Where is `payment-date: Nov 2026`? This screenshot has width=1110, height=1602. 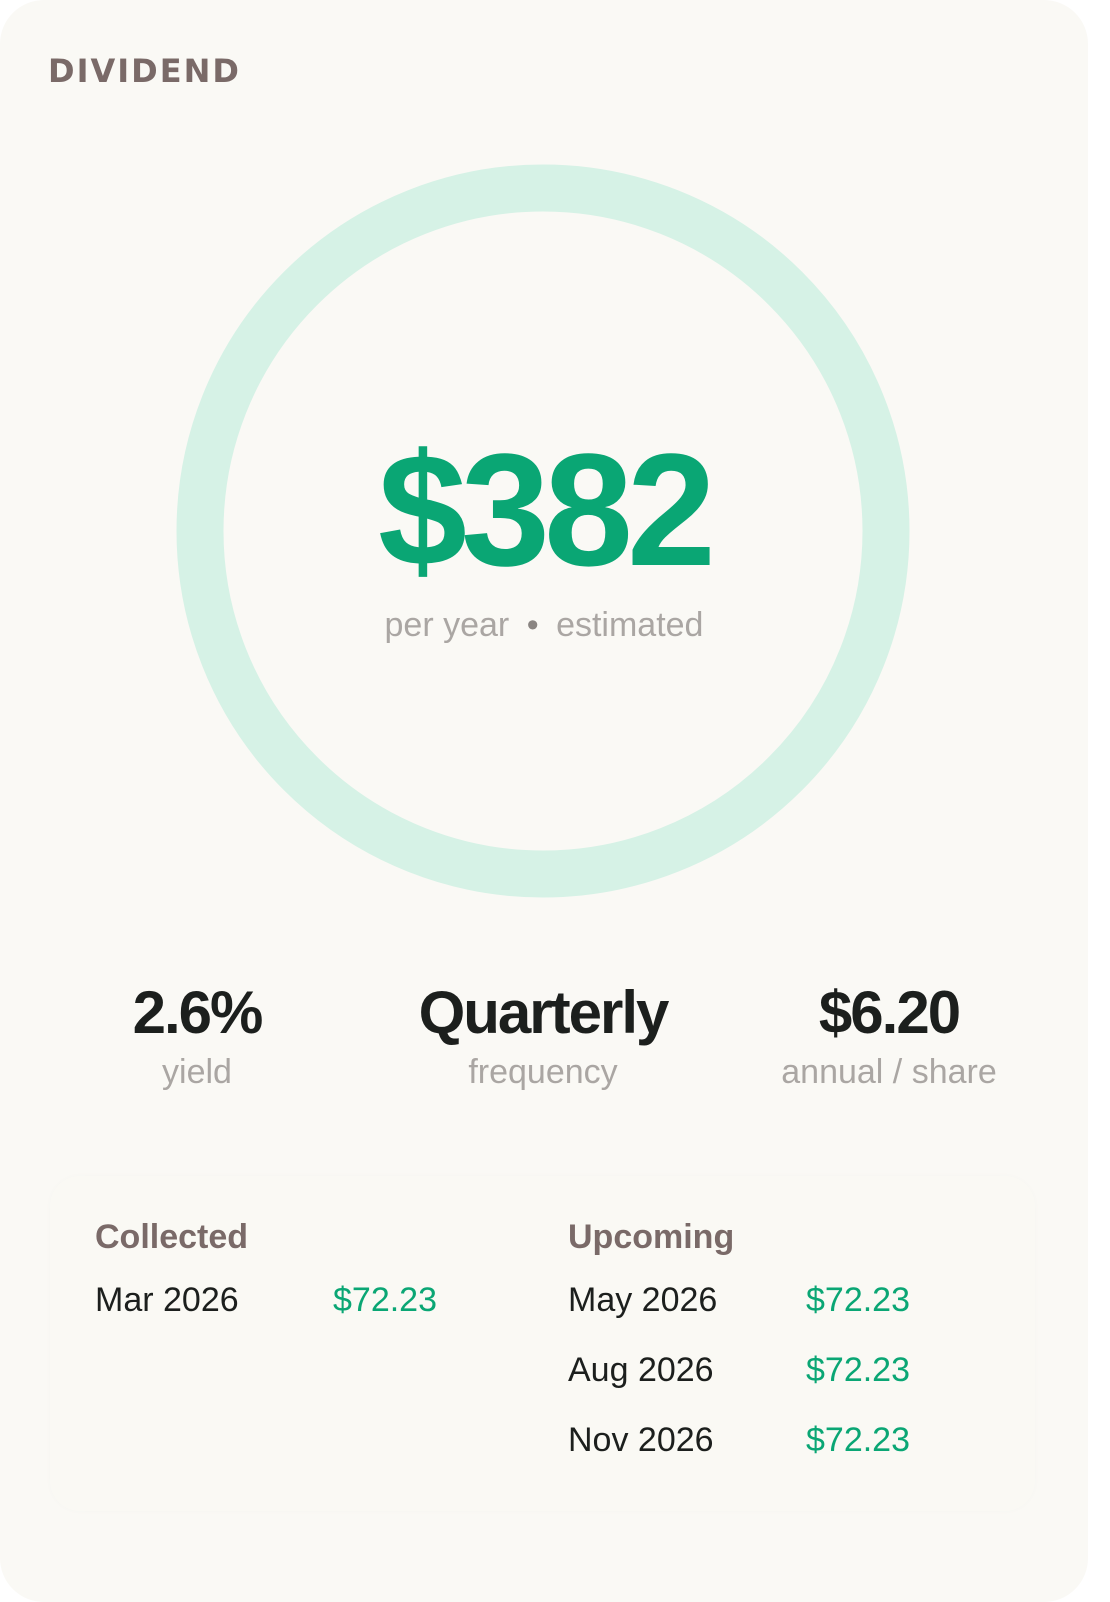
payment-date: Nov 2026 is located at coordinates (641, 1440).